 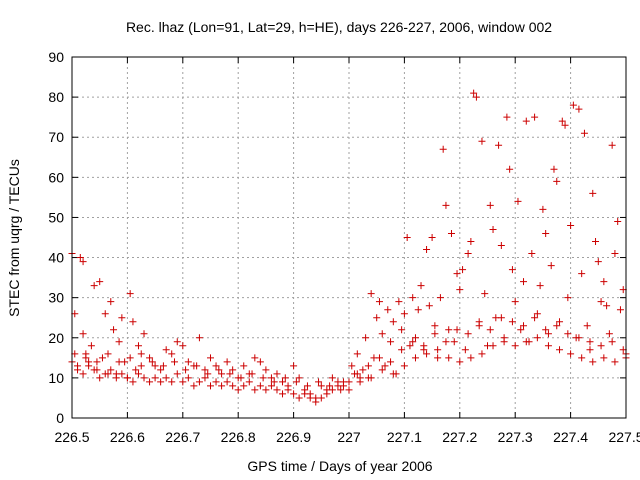 What do you see at coordinates (459, 437) in the screenshot?
I see `x-tick-label: 227.2` at bounding box center [459, 437].